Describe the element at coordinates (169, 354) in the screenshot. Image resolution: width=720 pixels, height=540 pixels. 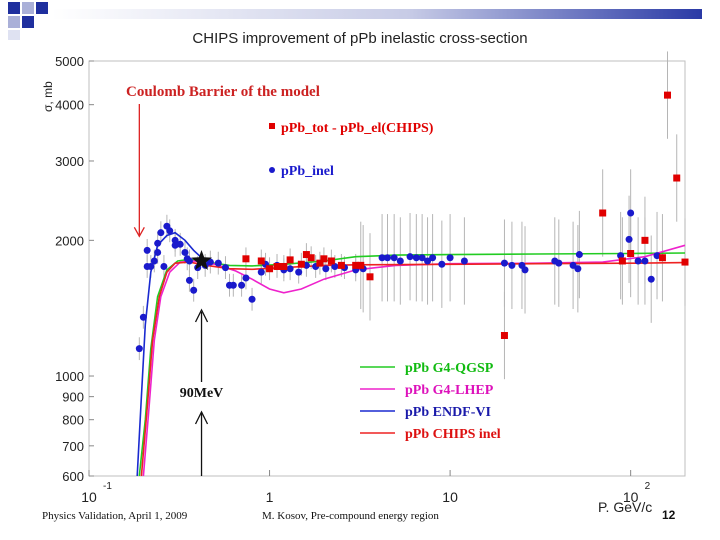
I see `series-line-ppb-endf-vi` at that location.